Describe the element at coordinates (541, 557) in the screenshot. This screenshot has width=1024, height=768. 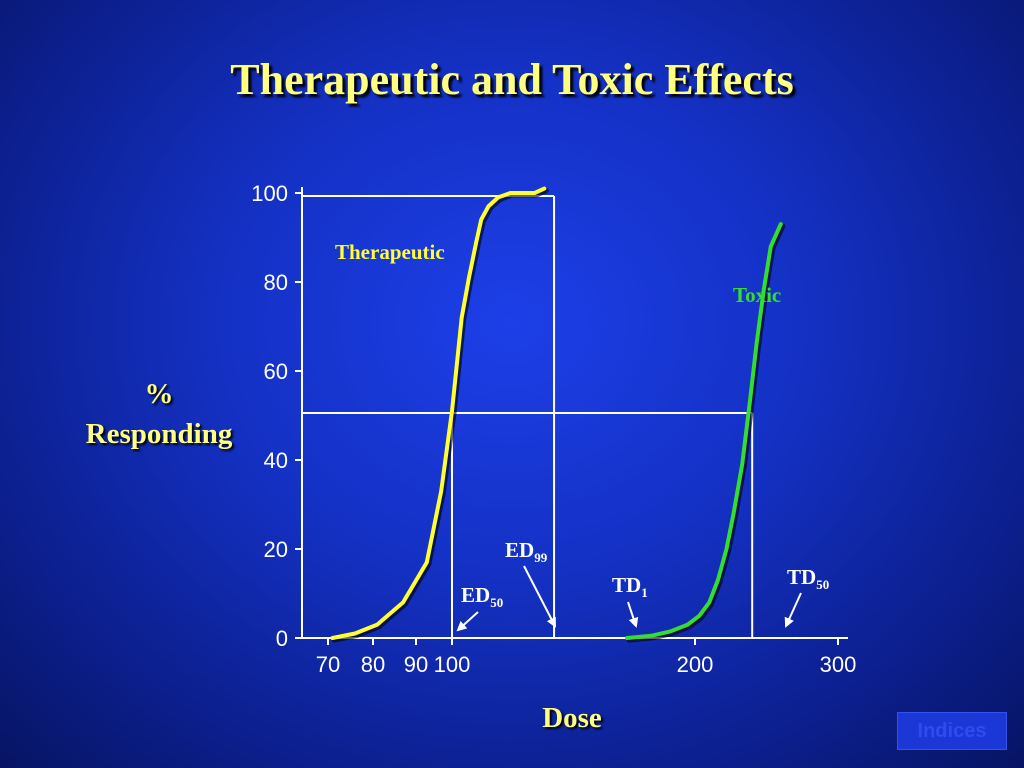
I see `annotation-ed99-sub: 99` at that location.